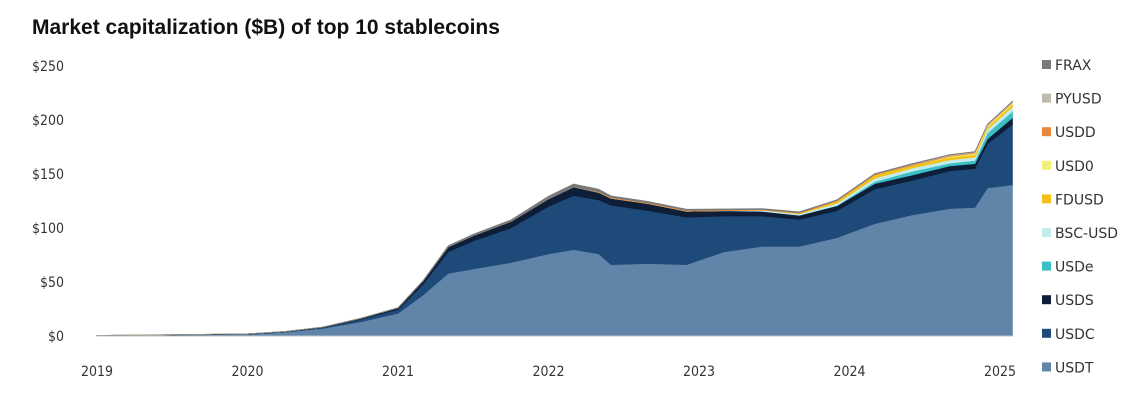 This screenshot has width=1128, height=411. I want to click on x-tick-label: 2024, so click(849, 372).